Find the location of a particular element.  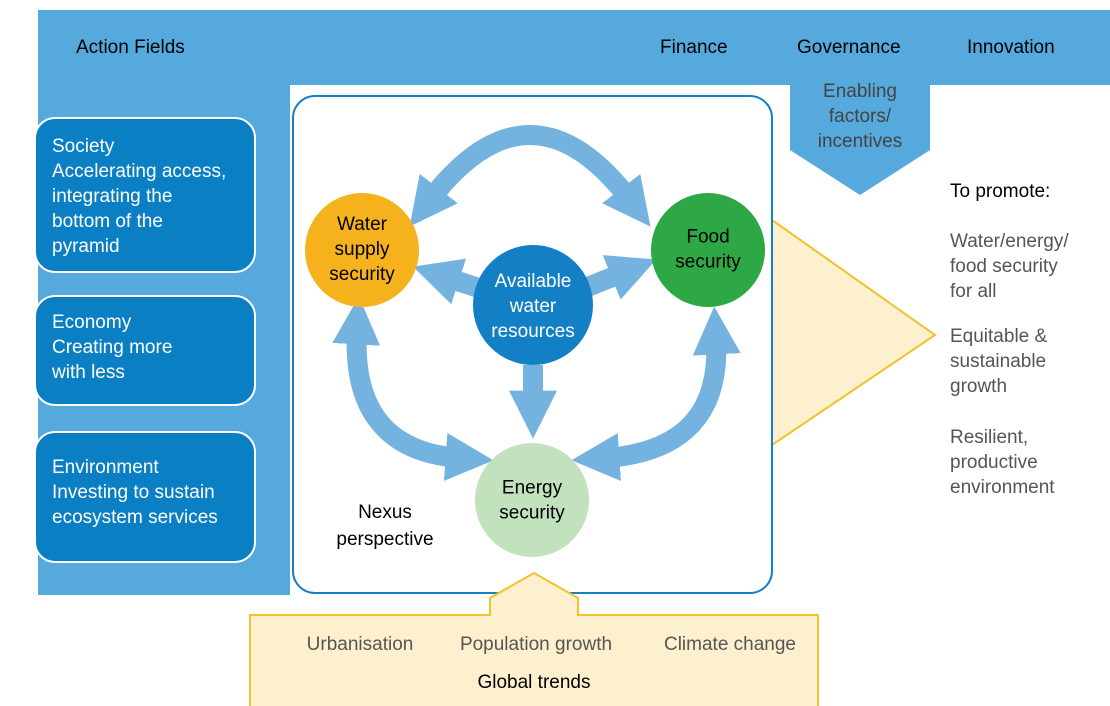

nexus-label: Nexus is located at coordinates (385, 512).